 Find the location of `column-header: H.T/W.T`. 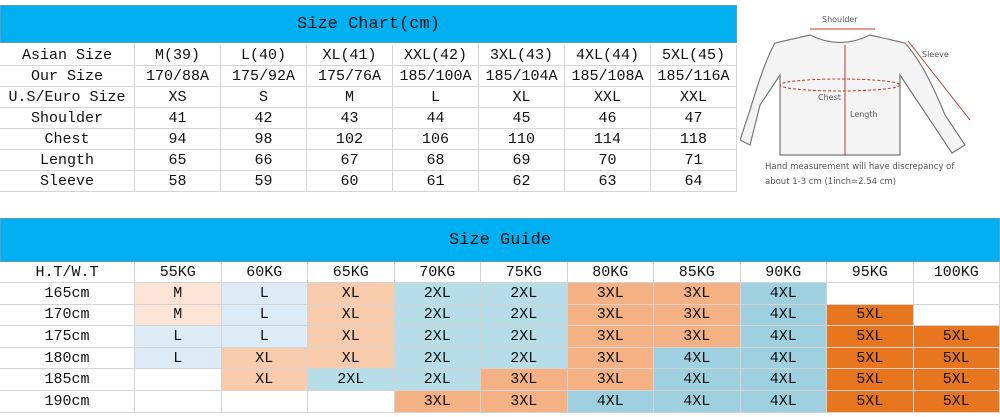

column-header: H.T/W.T is located at coordinates (67, 272).